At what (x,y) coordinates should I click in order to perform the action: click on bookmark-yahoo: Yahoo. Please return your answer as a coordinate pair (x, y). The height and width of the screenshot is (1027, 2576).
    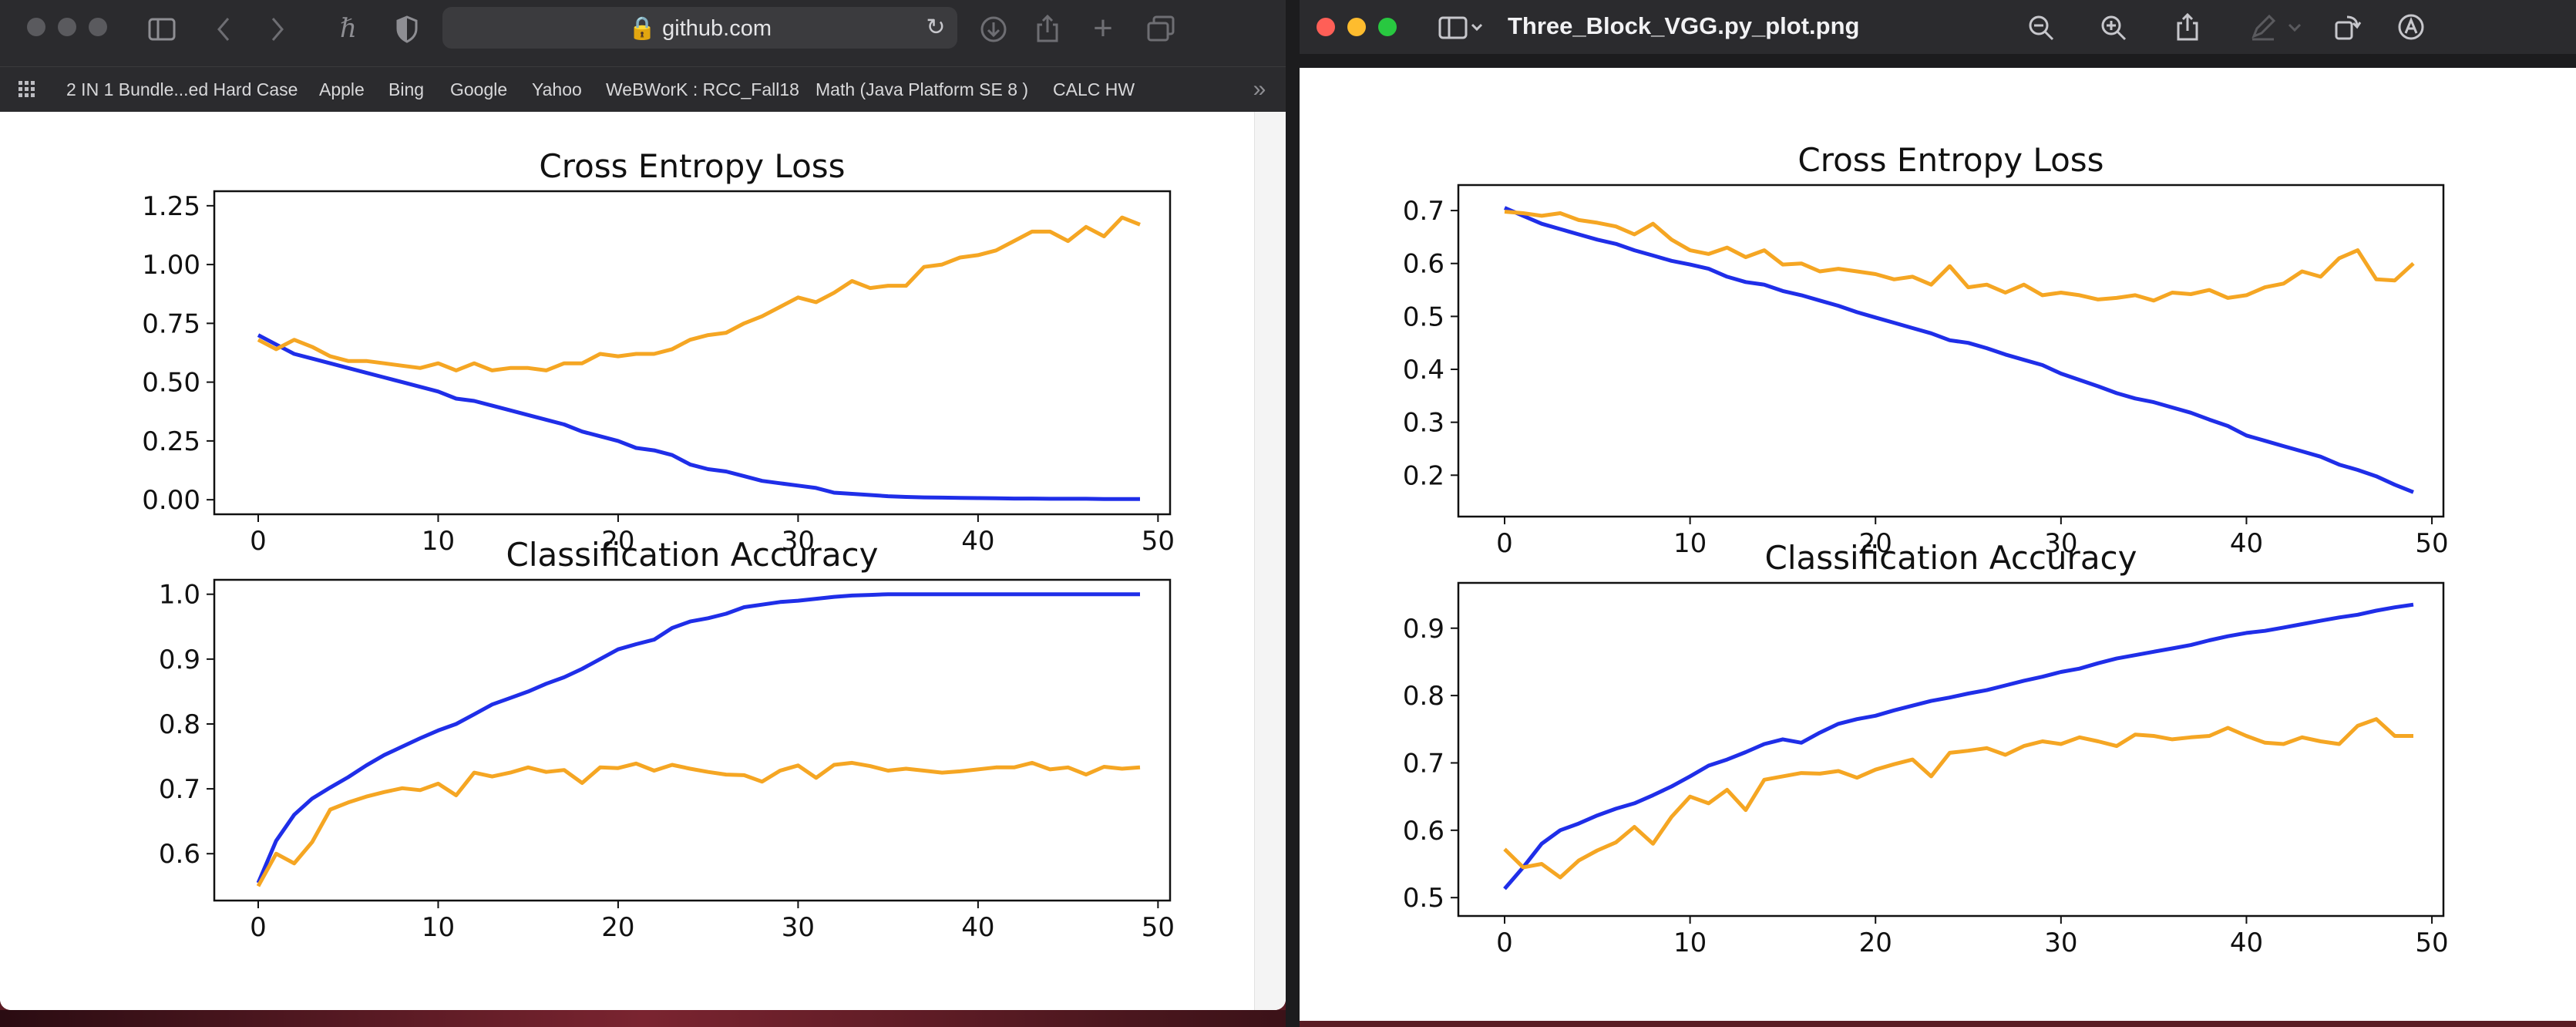
    Looking at the image, I should click on (557, 89).